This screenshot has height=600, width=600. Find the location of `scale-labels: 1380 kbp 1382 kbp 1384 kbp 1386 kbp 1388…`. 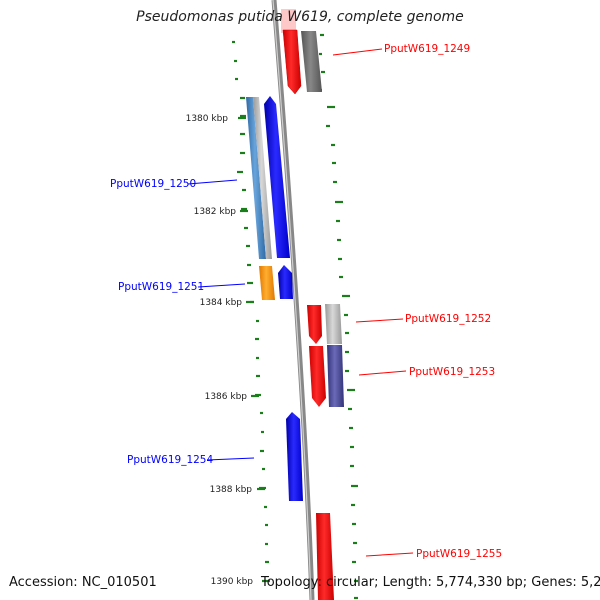

scale-labels: 1380 kbp 1382 kbp 1384 kbp 1386 kbp 1388… is located at coordinates (220, 350).